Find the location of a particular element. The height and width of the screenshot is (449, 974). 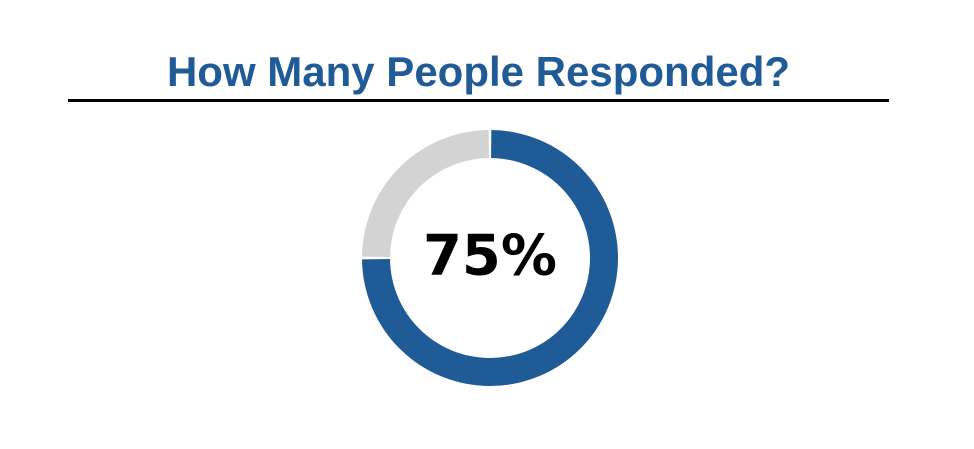

donut-slices is located at coordinates (490, 258).